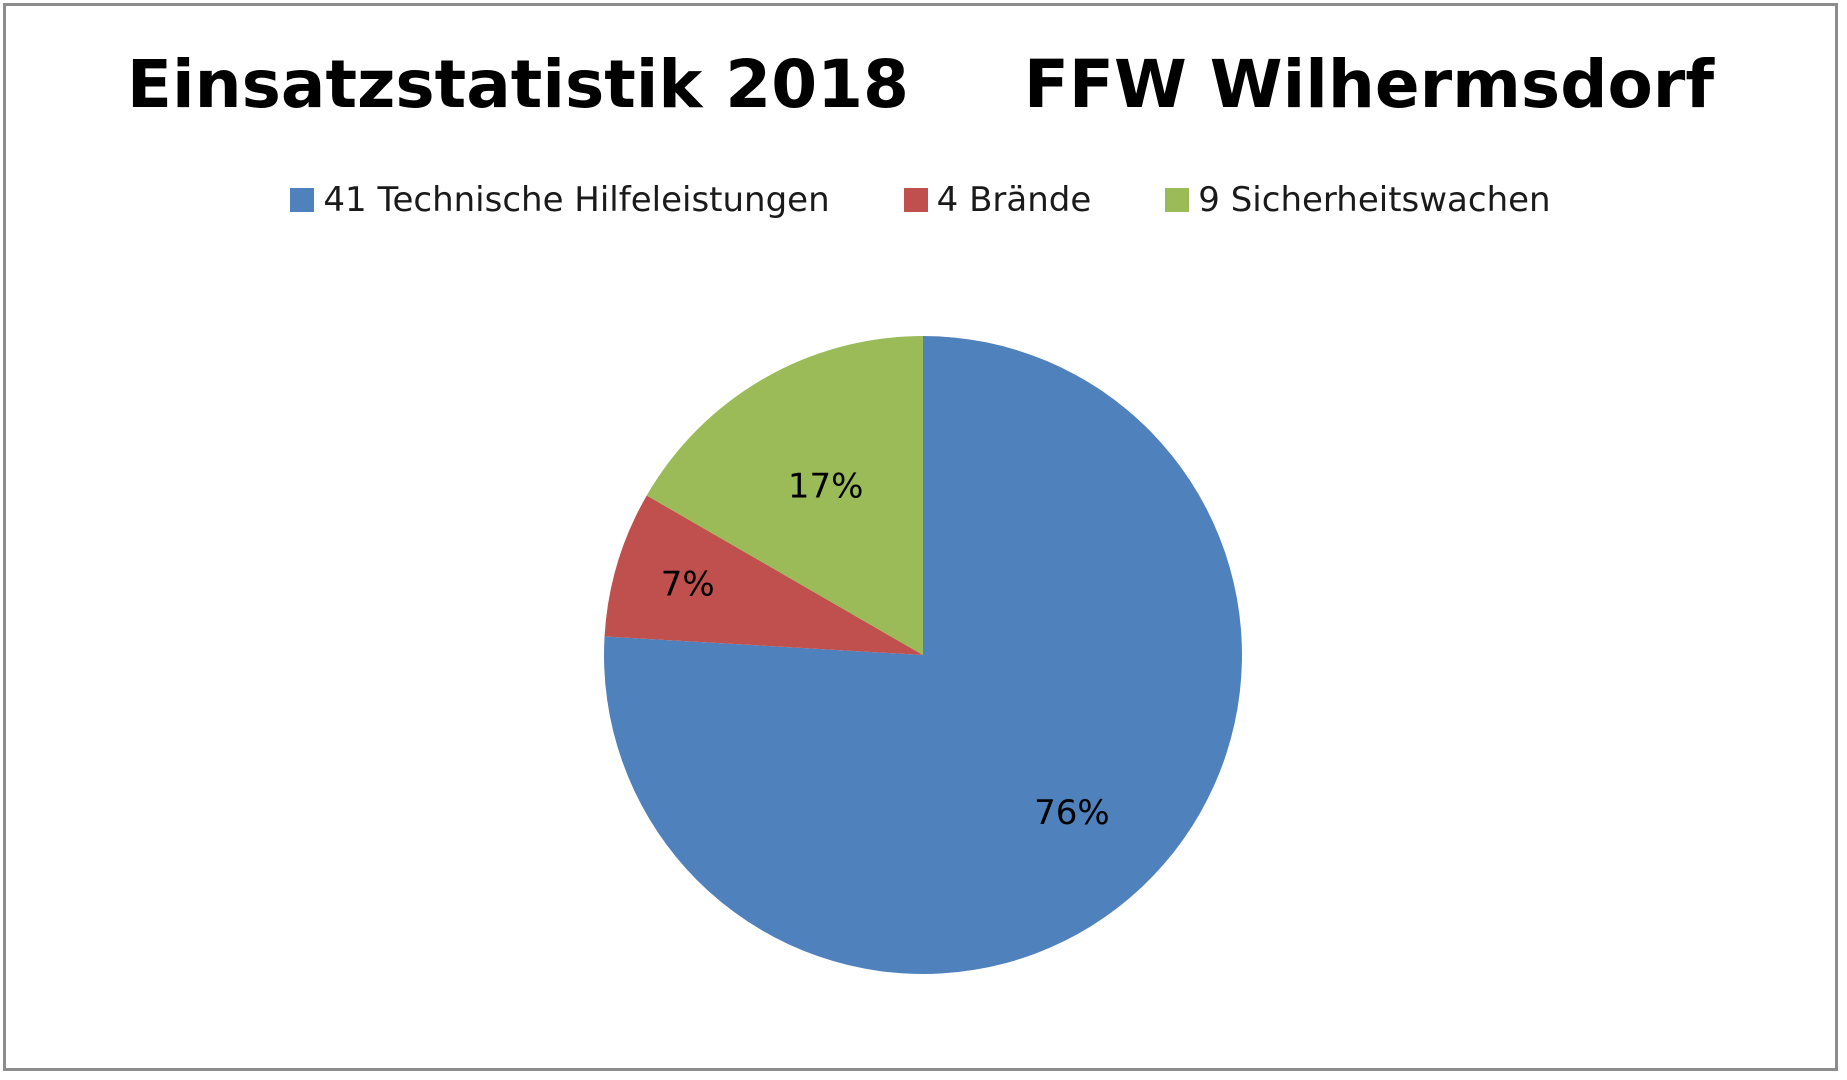 This screenshot has width=1847, height=1080. I want to click on legend-swatch-braende, so click(915, 200).